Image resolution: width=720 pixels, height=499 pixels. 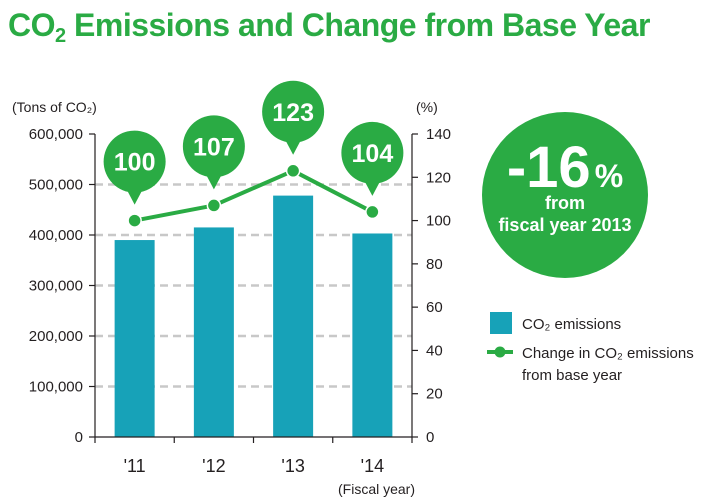 I want to click on y-tick-label-left: 0, so click(x=79, y=437).